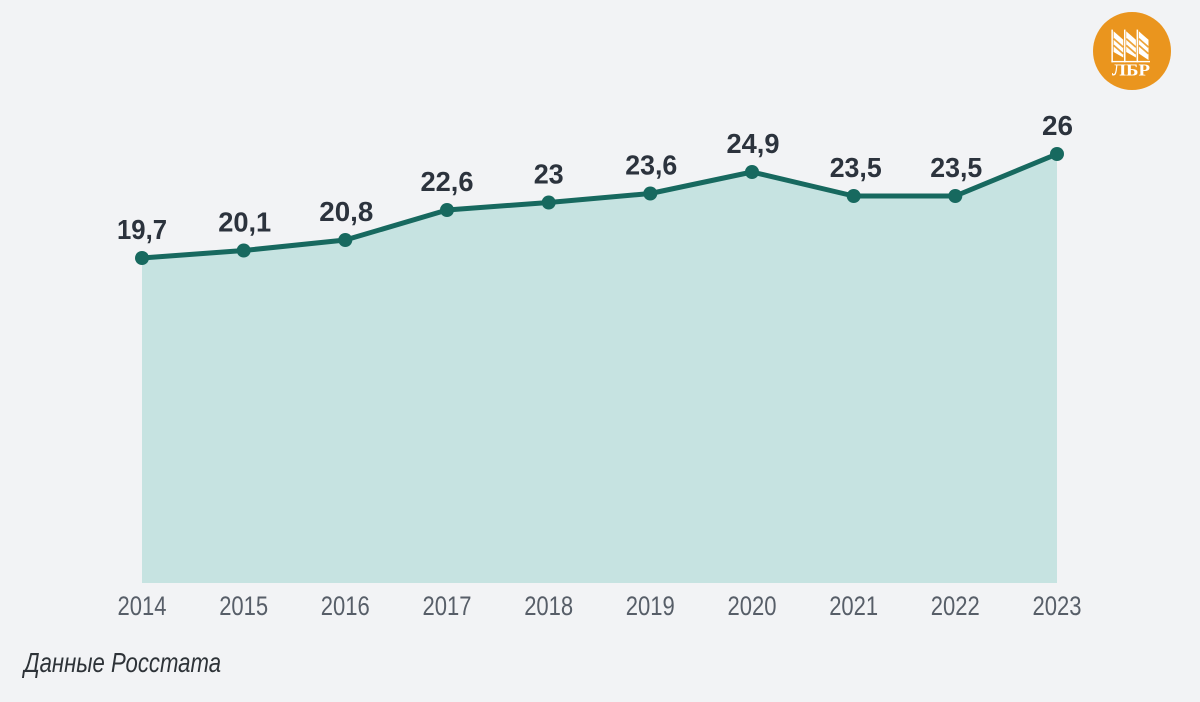  What do you see at coordinates (650, 606) in the screenshot?
I see `svg-text: 2019` at bounding box center [650, 606].